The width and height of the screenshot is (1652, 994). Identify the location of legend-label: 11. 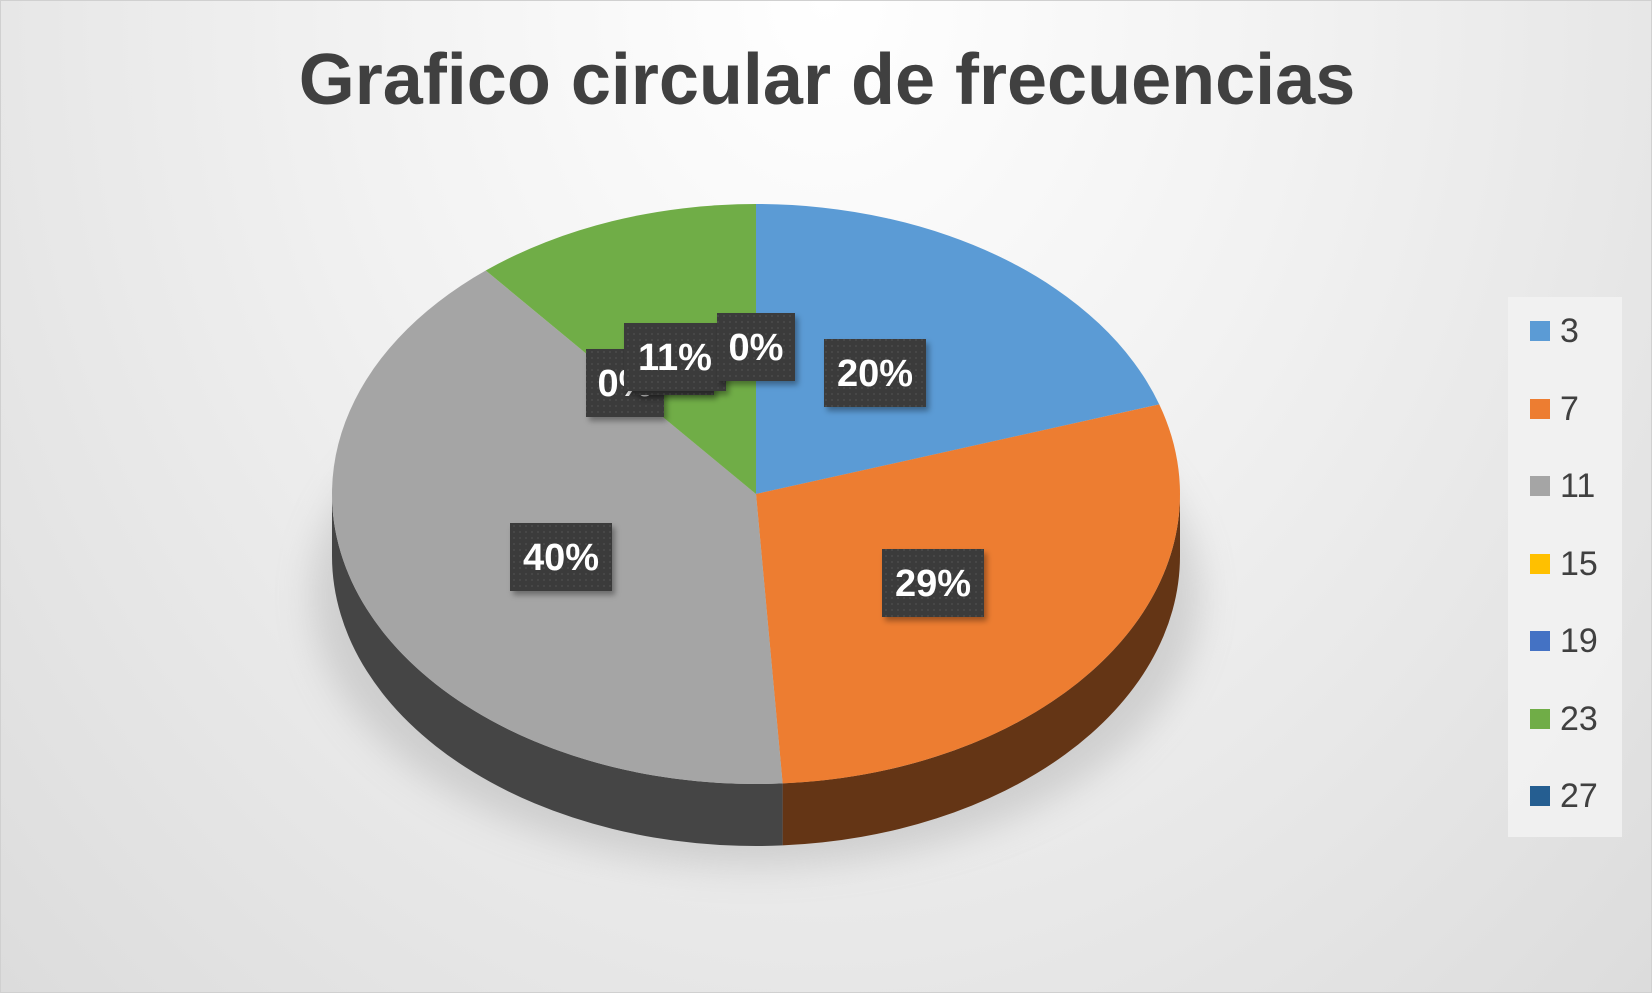
(1578, 486).